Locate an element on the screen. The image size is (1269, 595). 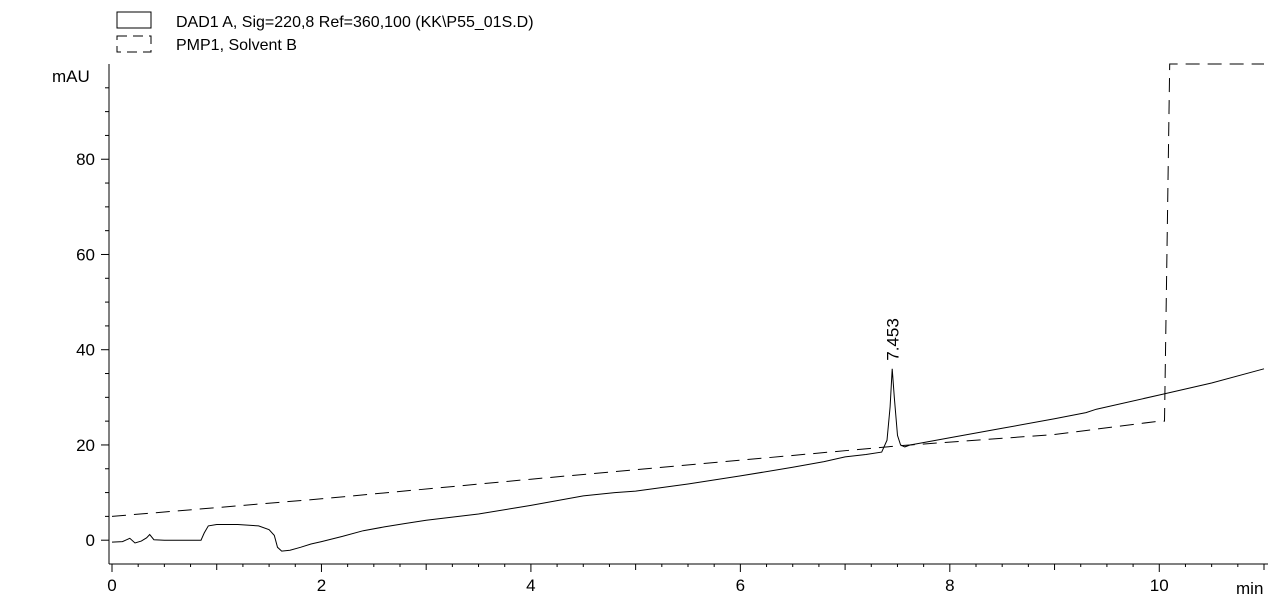
y-axis-unit: mAU is located at coordinates (71, 76).